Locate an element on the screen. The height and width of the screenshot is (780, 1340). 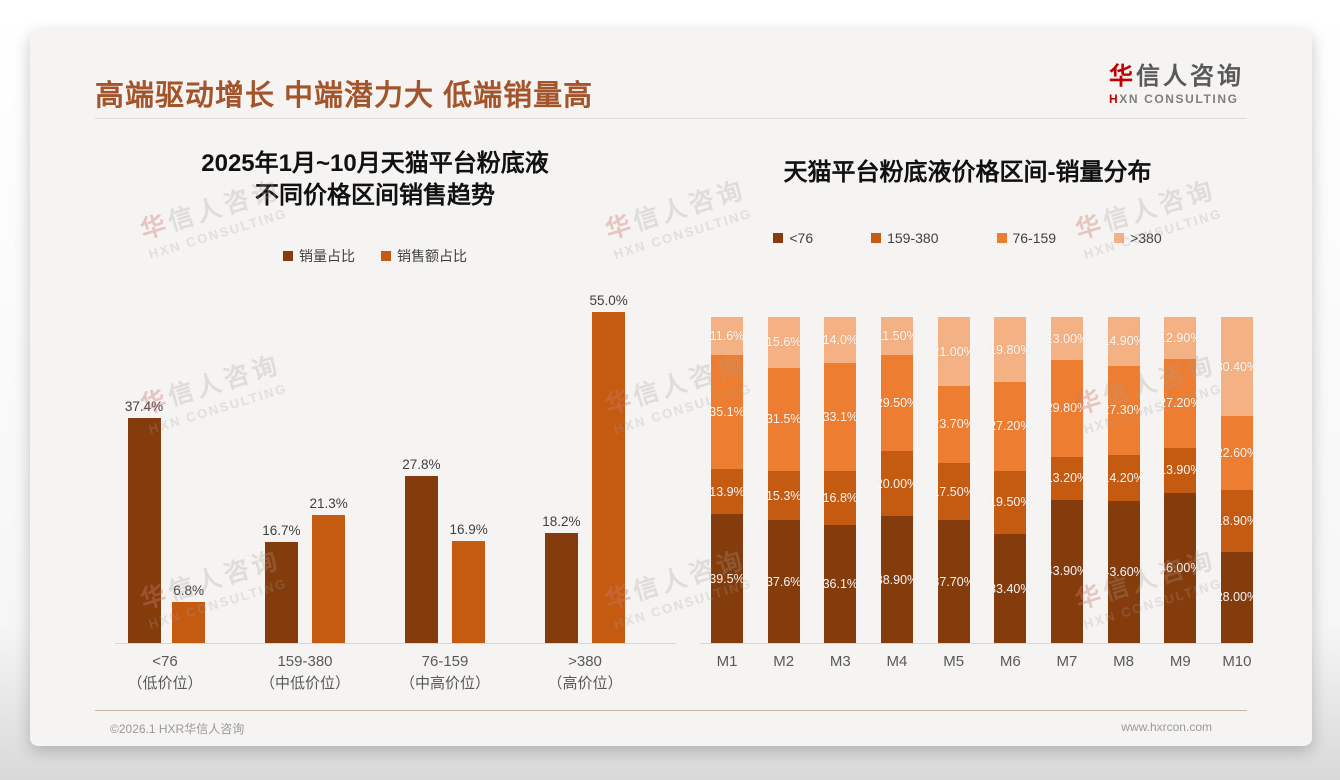
segment-value-label: 12.90% is located at coordinates (1180, 338).